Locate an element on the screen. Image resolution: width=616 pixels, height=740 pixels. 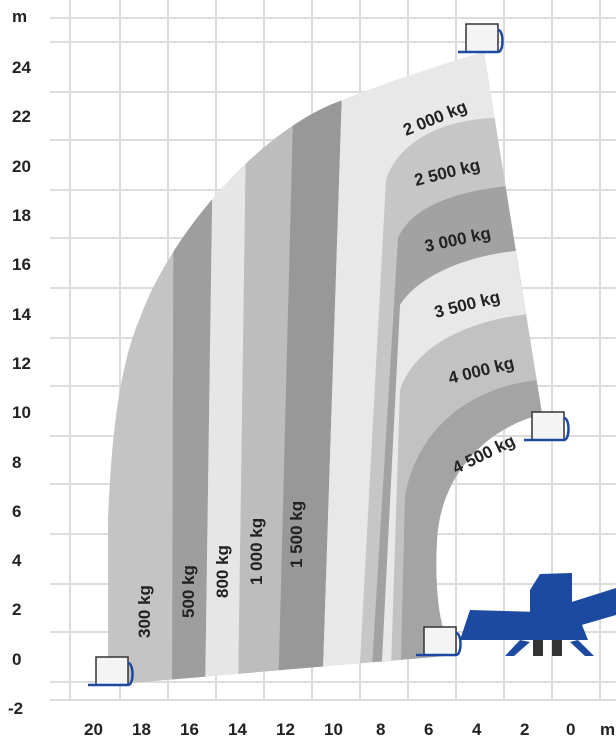
y-axis: m 24 22 20 18 16 14 12 10 8 6 4 2 0 -2 is located at coordinates (19, 362).